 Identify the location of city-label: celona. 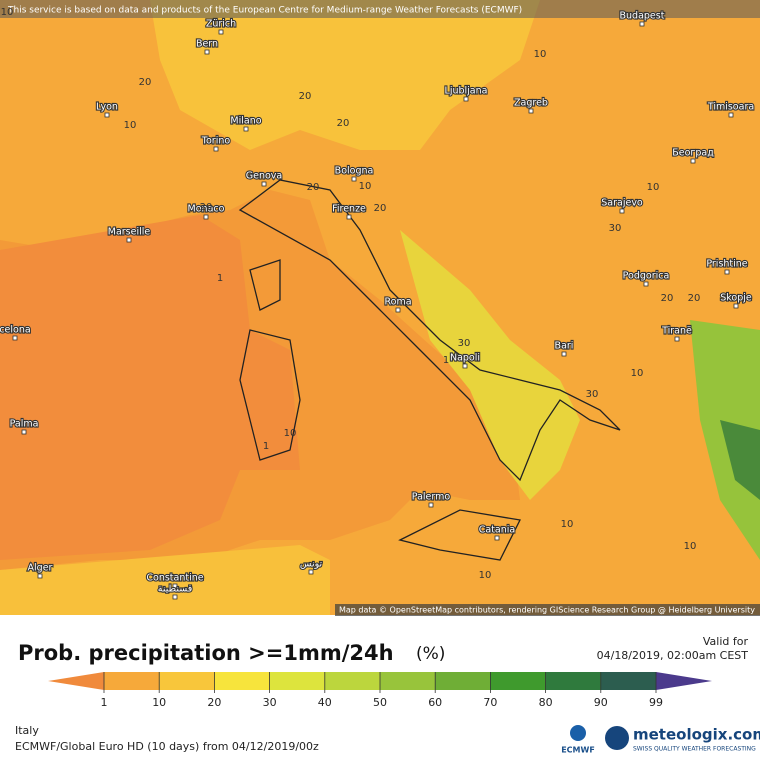
(15, 330).